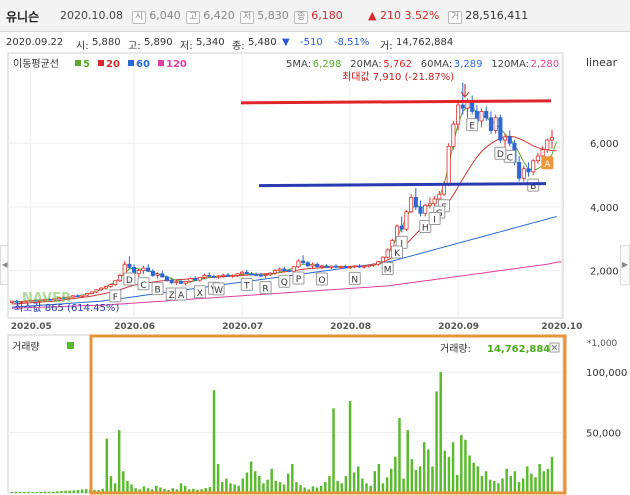 The image size is (630, 495). I want to click on svg-text: J, so click(401, 244).